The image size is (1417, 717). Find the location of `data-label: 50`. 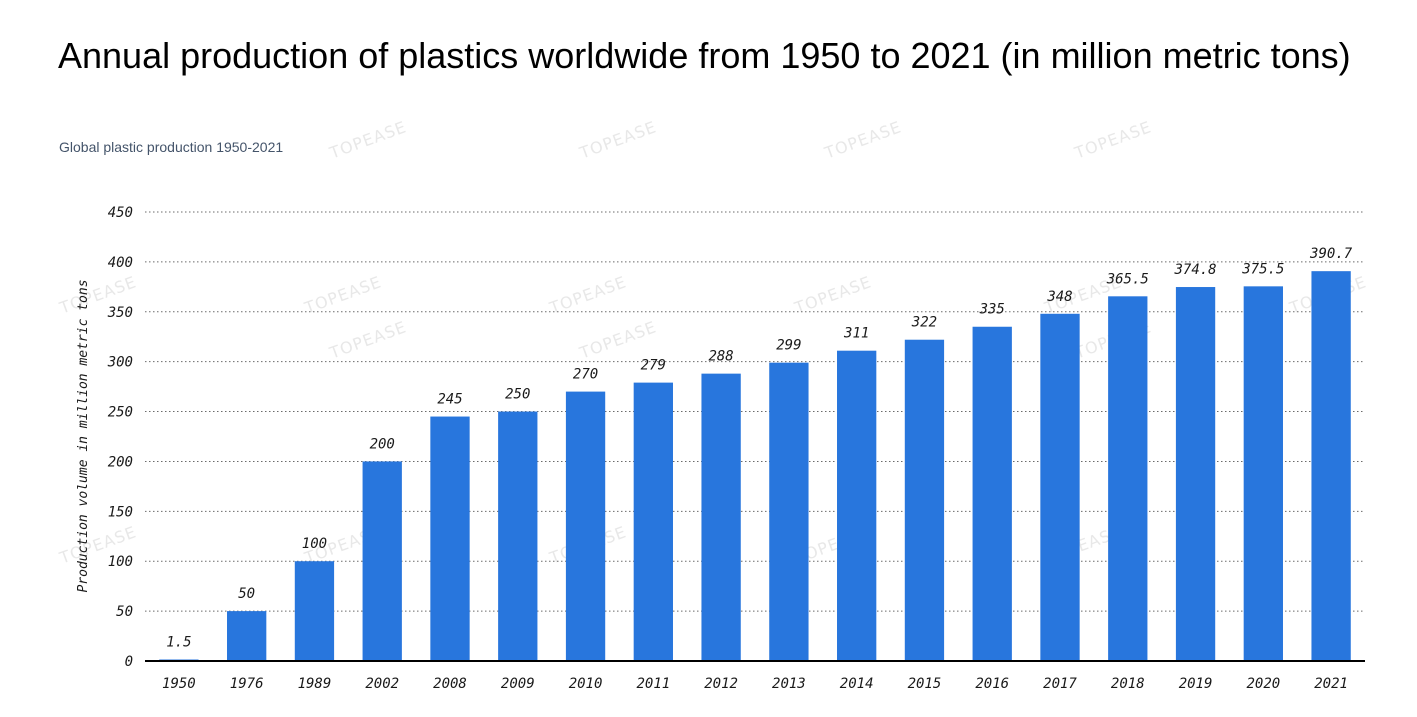

data-label: 50 is located at coordinates (246, 594).